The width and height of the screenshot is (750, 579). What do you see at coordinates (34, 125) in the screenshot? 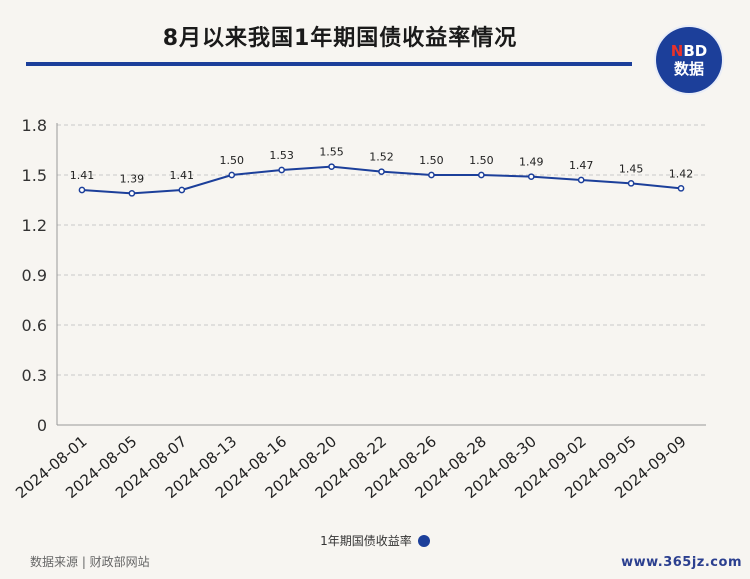
I see `y-tick-label: 1.8` at bounding box center [34, 125].